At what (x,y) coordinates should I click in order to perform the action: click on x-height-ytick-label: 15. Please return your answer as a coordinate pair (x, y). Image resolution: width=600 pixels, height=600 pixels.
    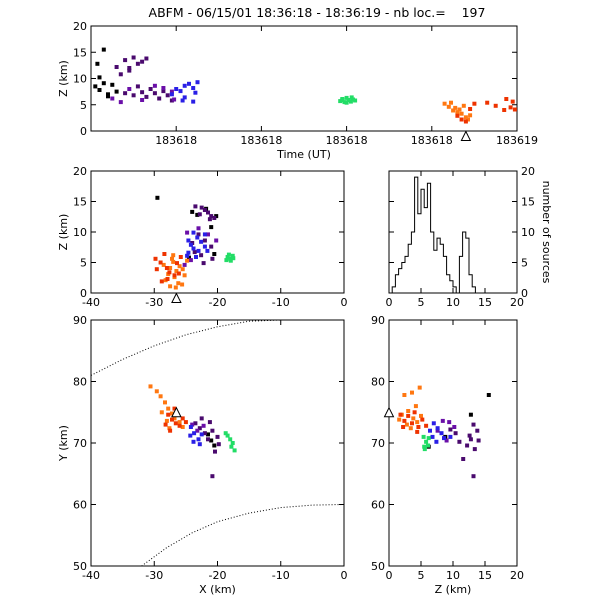
    Looking at the image, I should click on (80, 202).